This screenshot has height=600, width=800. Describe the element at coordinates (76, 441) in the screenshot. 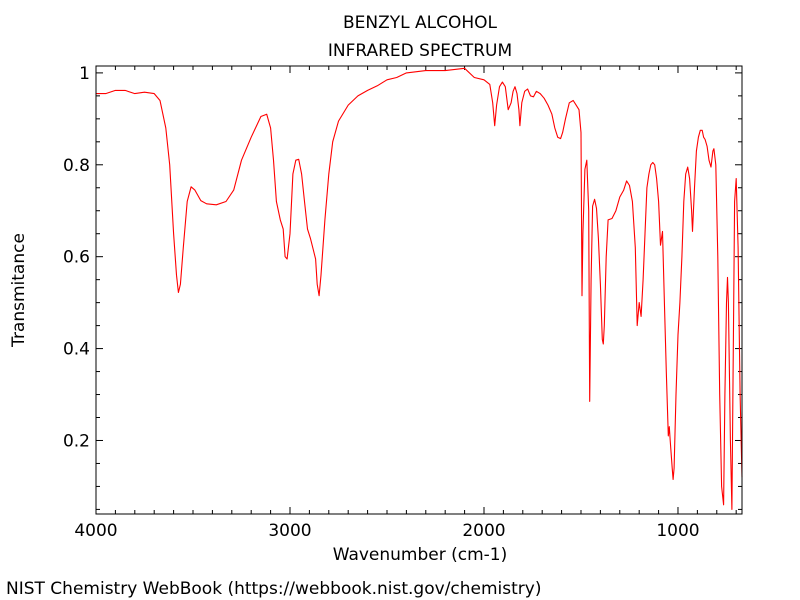

I see `y-tick-label: 0.2` at that location.